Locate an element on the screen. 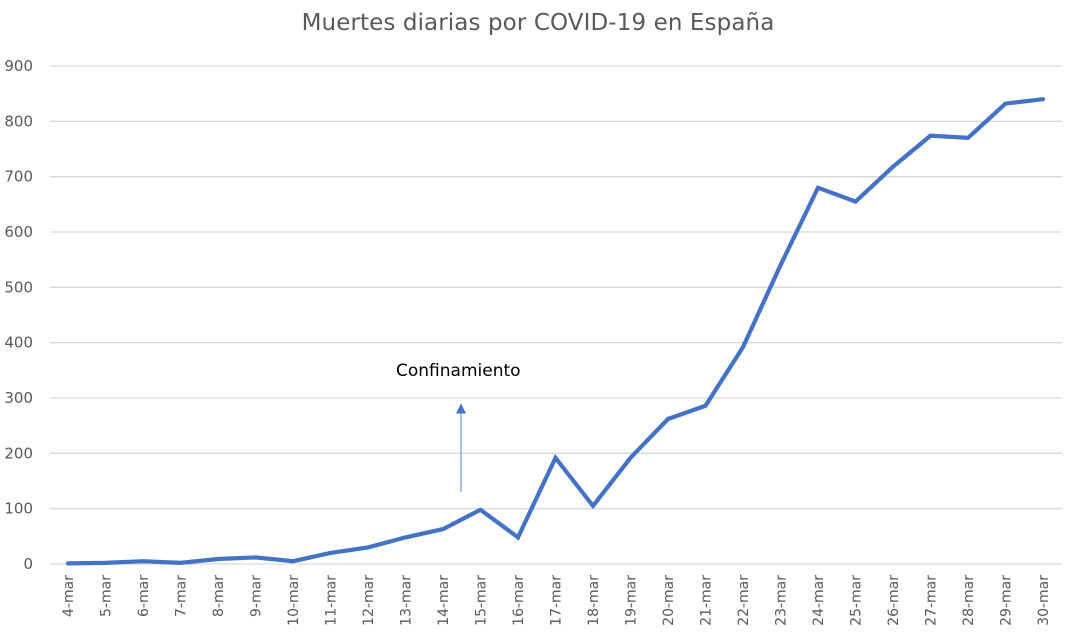 This screenshot has width=1076, height=638. x-tick-label: 7-mar is located at coordinates (182, 596).